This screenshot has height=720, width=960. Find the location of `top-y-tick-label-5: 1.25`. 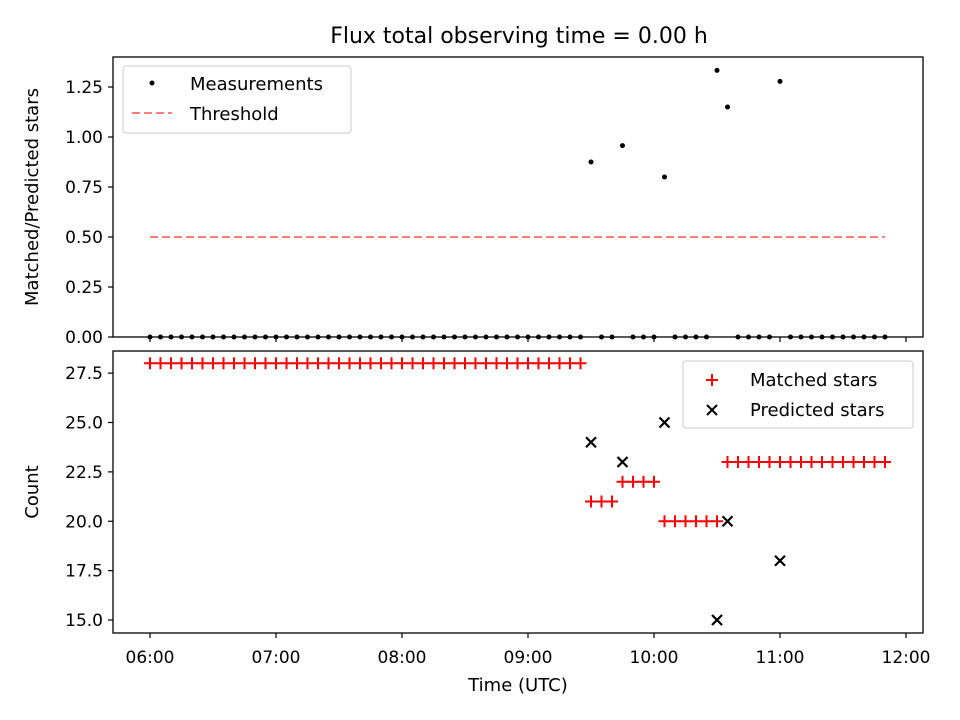

top-y-tick-label-5: 1.25 is located at coordinates (84, 88).